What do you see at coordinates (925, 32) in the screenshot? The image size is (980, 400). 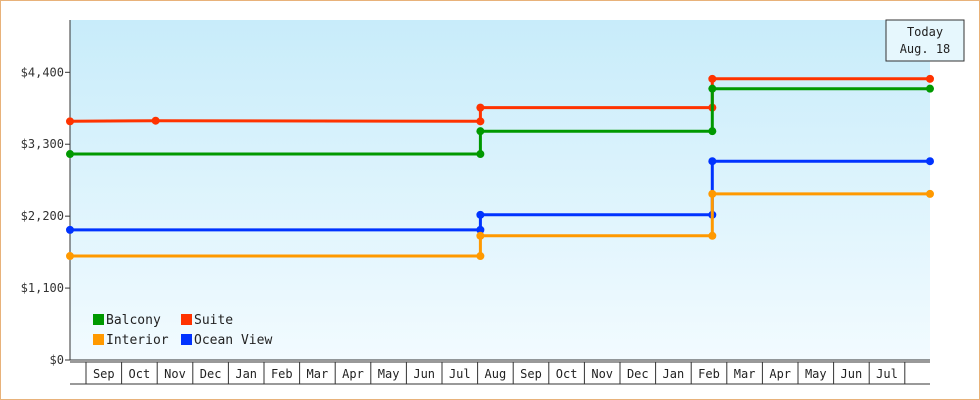 I see `today-label: Today` at bounding box center [925, 32].